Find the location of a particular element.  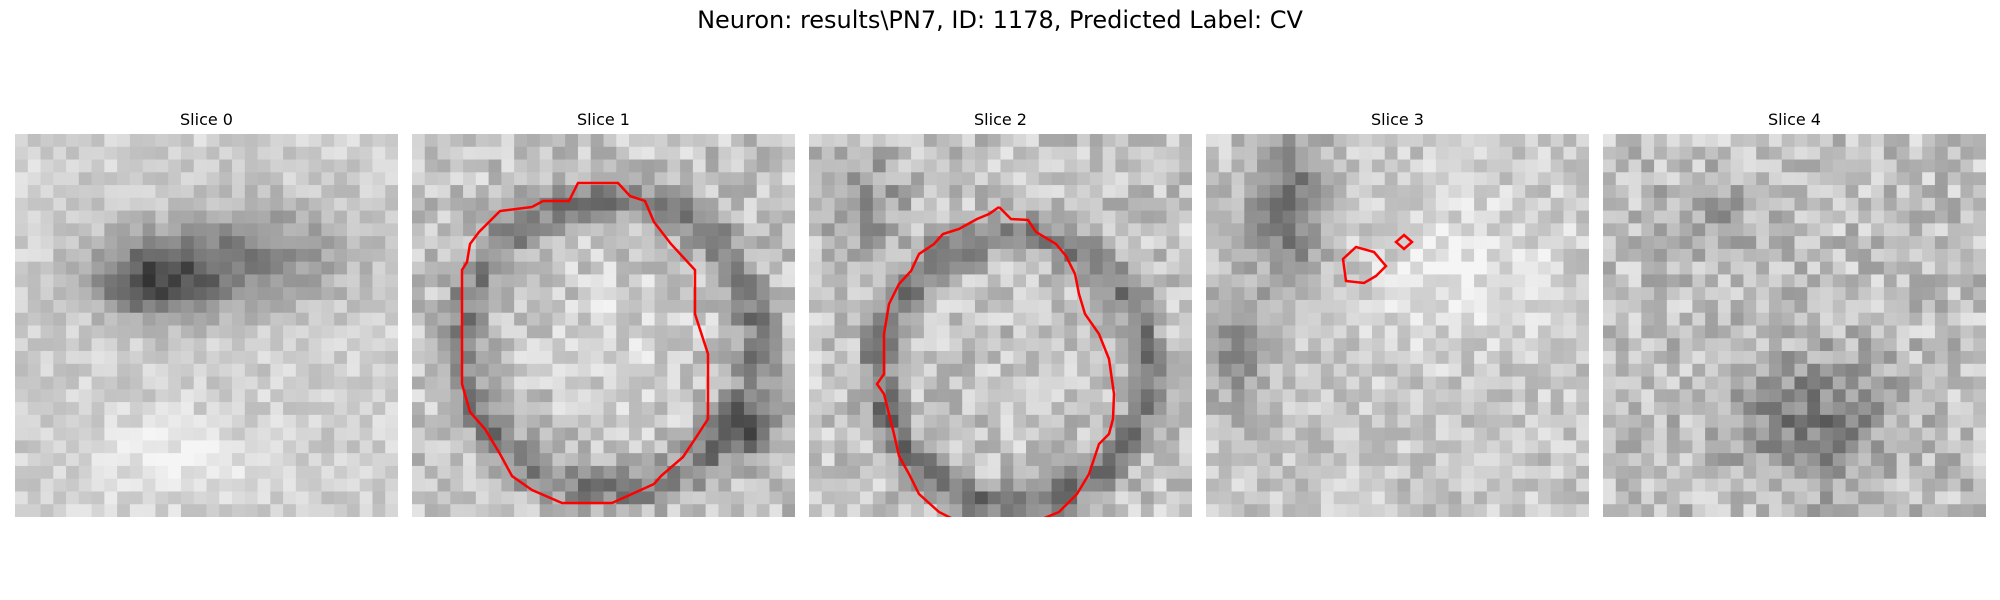

slice-panel-3: Slice 3 is located at coordinates (1397, 313).